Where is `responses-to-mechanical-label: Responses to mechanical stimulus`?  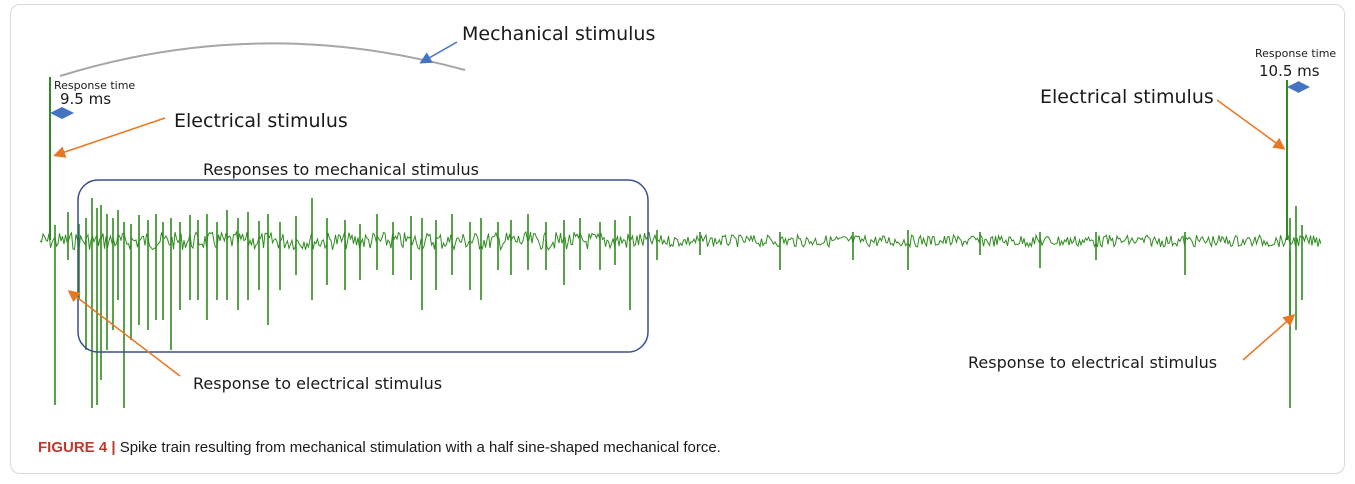 responses-to-mechanical-label: Responses to mechanical stimulus is located at coordinates (341, 169).